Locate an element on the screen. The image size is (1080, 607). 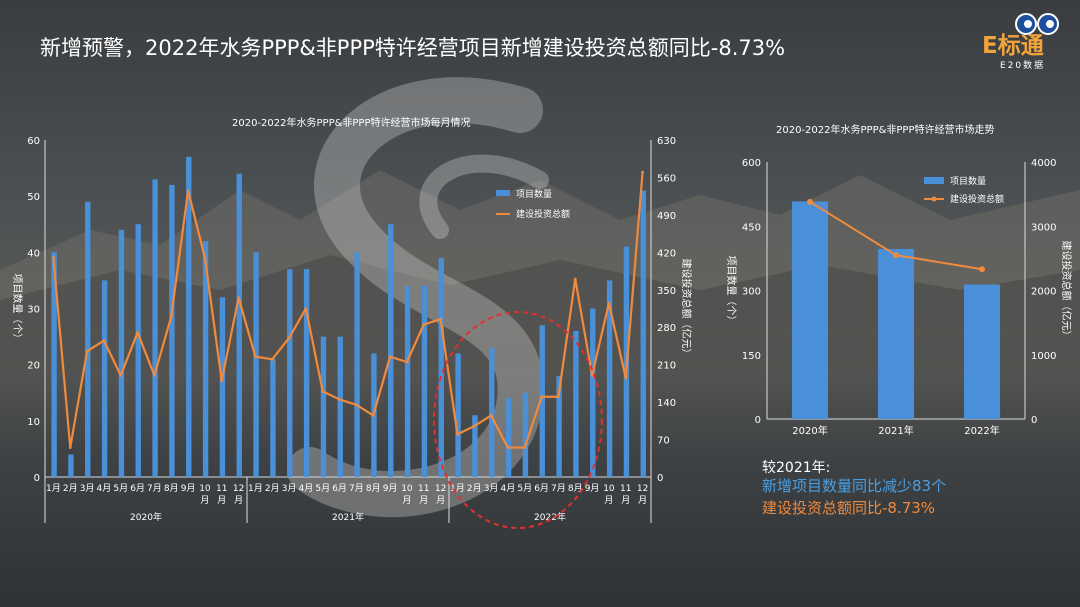
x-tick-label: 10 is located at coordinates (609, 489).